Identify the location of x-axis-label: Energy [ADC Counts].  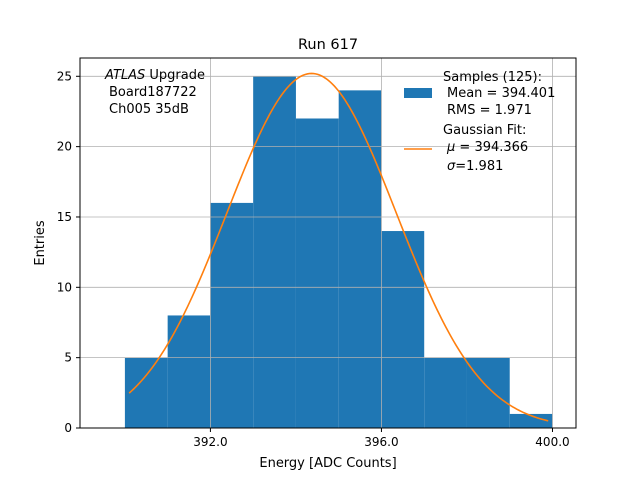
(327, 463).